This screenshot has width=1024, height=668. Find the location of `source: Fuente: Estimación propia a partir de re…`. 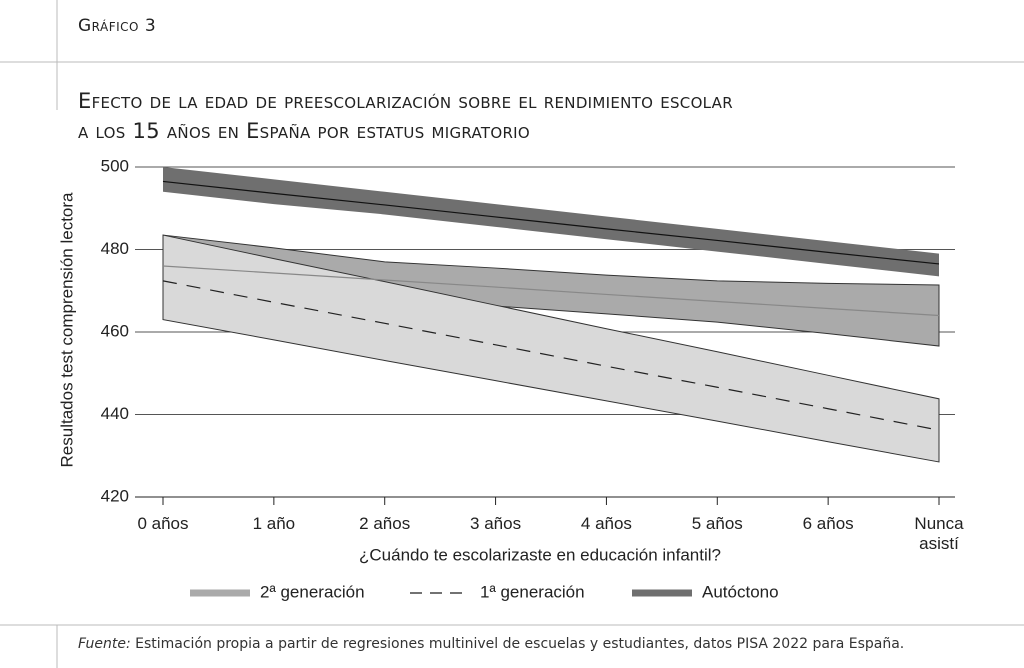

source: Fuente: Estimación propia a partir de re… is located at coordinates (491, 644).